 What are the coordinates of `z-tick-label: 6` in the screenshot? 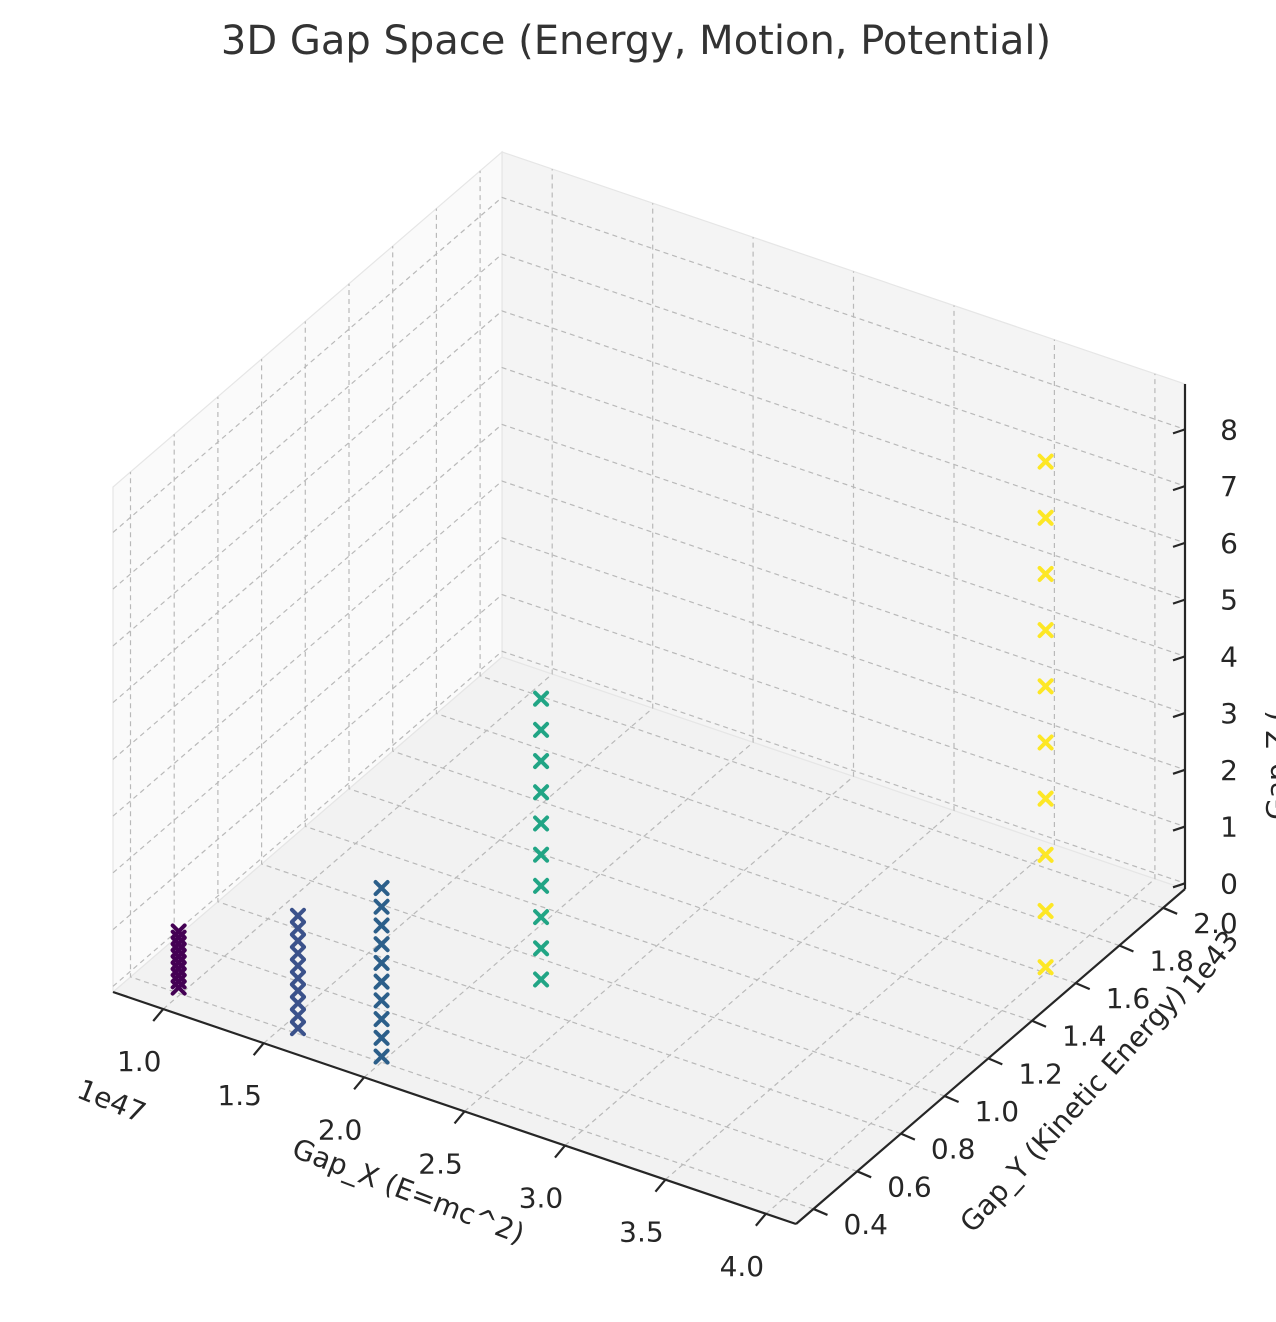 It's located at (1229, 543).